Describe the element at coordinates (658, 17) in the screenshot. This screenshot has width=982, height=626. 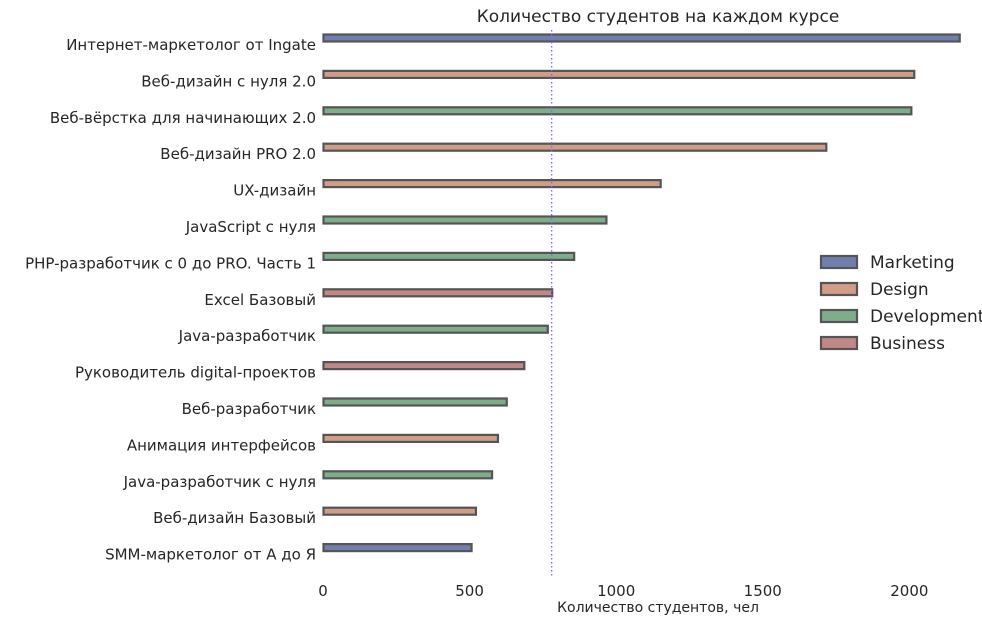
I see `chart-title: Количество студентов на каждом курсе` at that location.